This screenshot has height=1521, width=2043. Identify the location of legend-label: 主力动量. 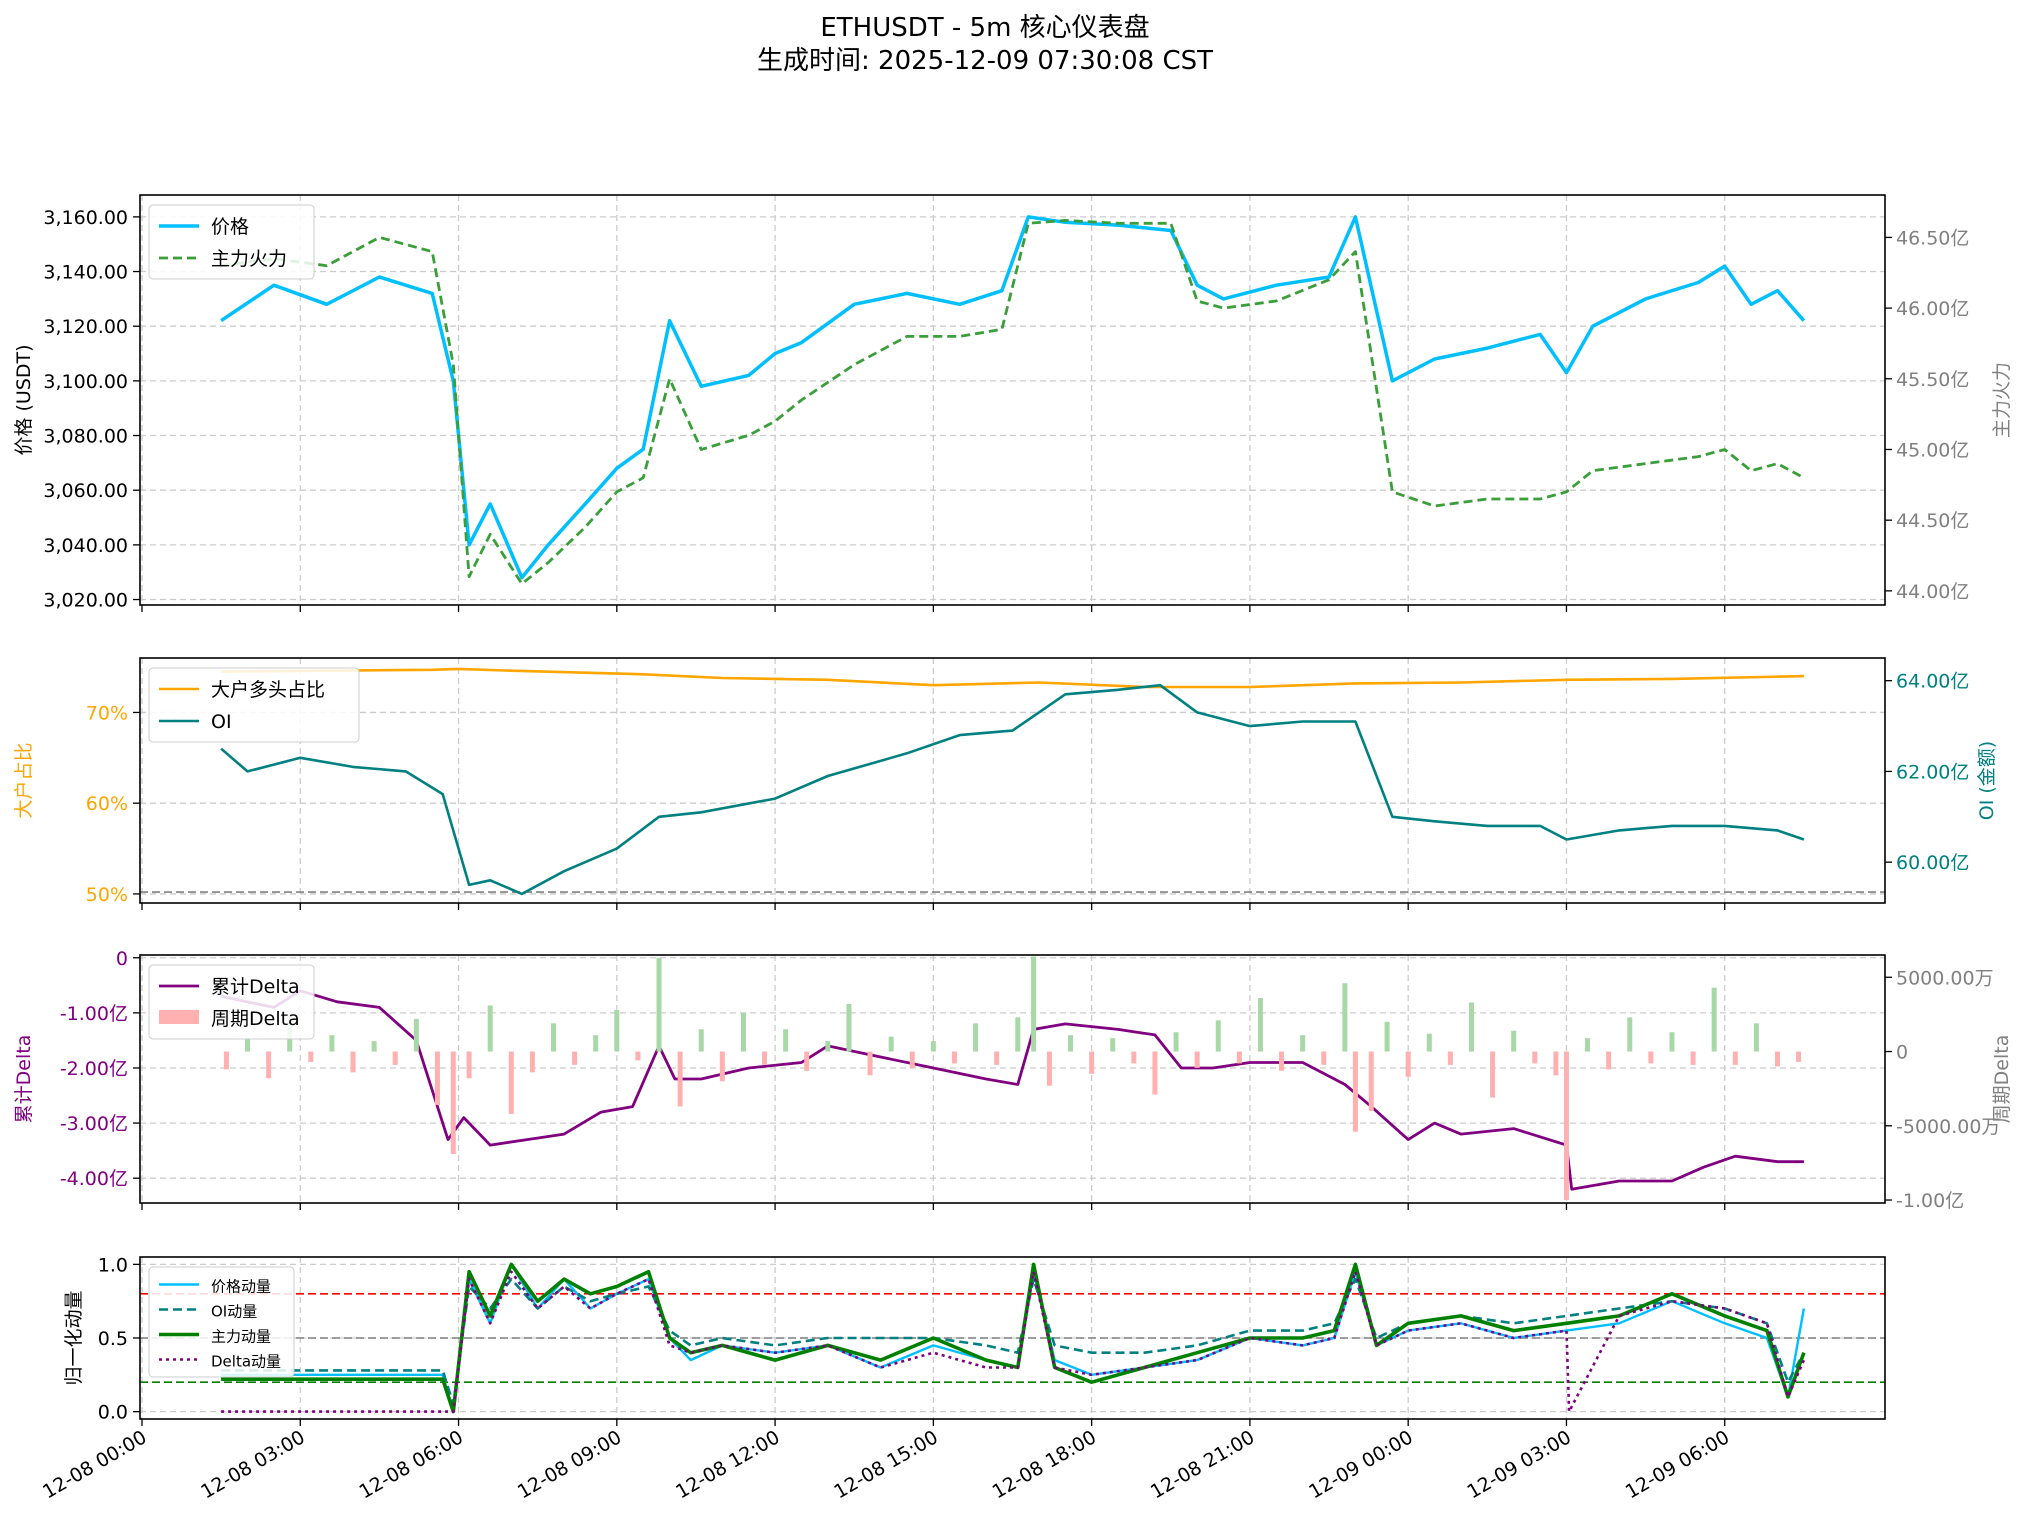
(241, 1337).